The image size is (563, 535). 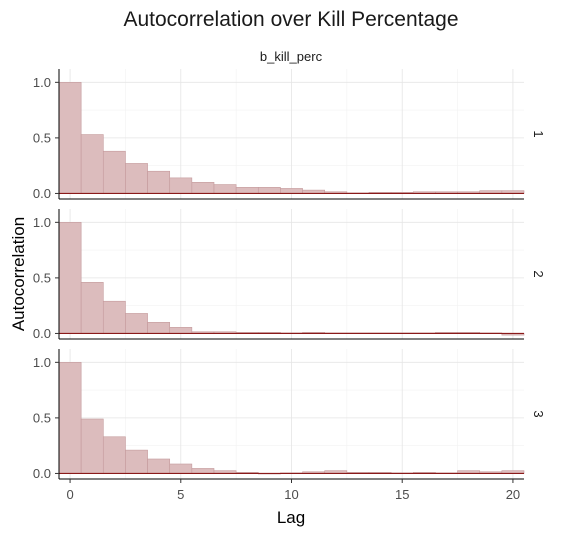 I want to click on panel-label: 3, so click(x=538, y=413).